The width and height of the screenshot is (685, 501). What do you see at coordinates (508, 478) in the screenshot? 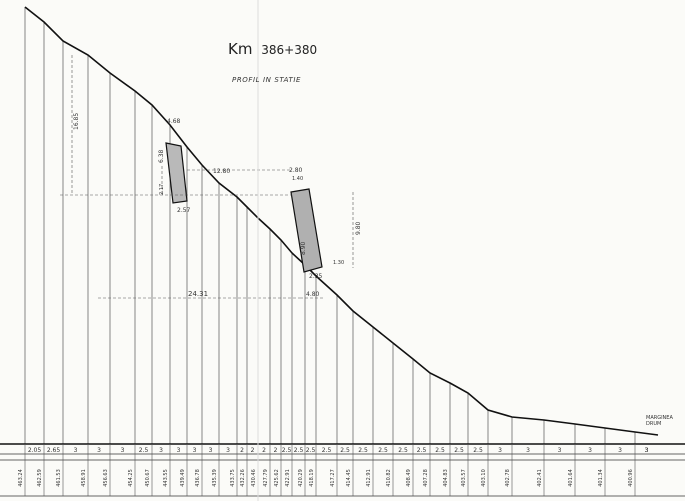
I see `elevation-label: 402.78` at bounding box center [508, 478].